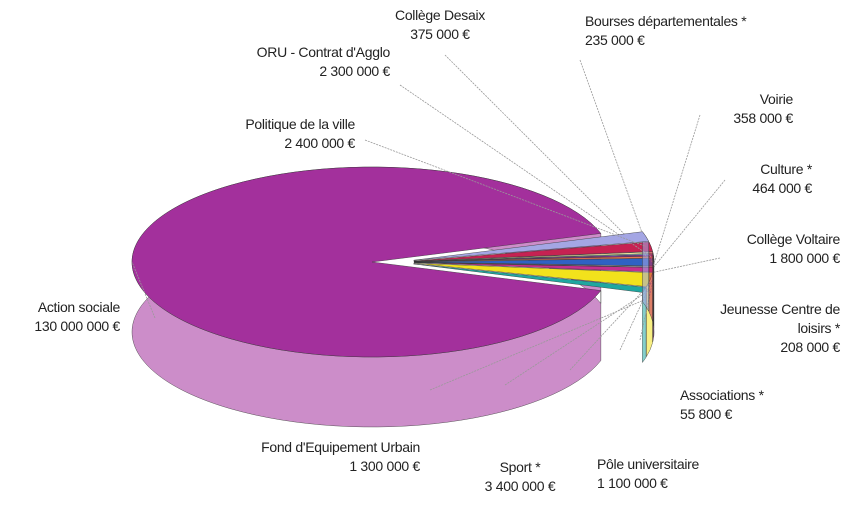 The height and width of the screenshot is (506, 849). Describe the element at coordinates (810, 347) in the screenshot. I see `slice-value: 208 000 €` at that location.